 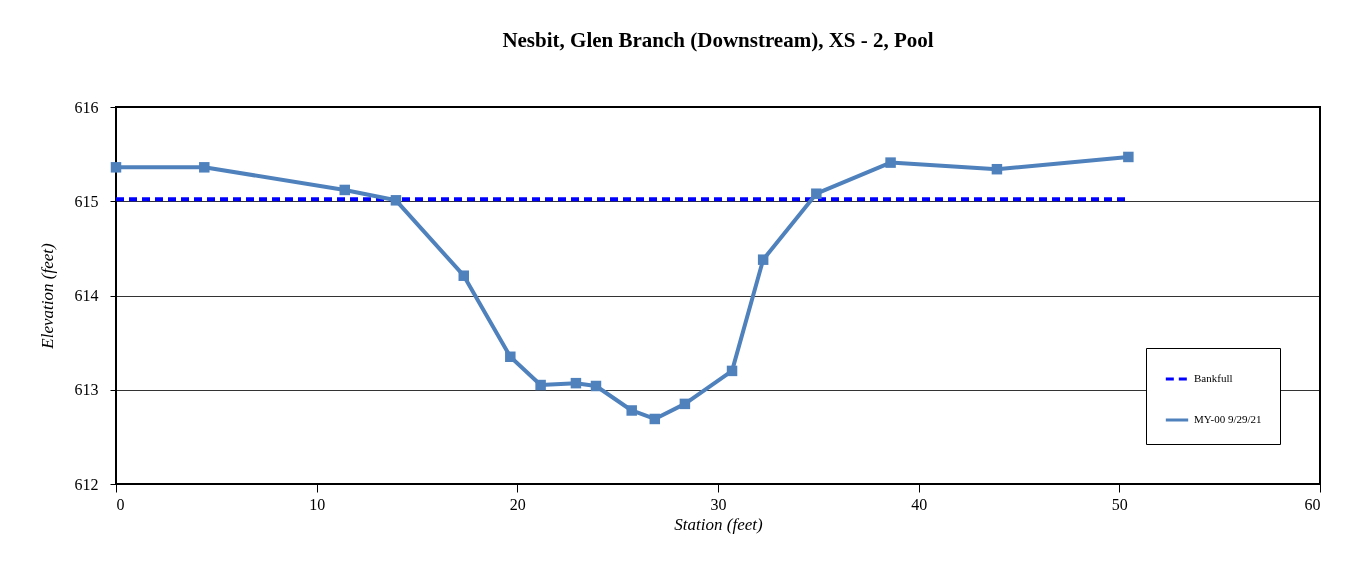 I want to click on x-tick-label: 40, so click(x=919, y=504).